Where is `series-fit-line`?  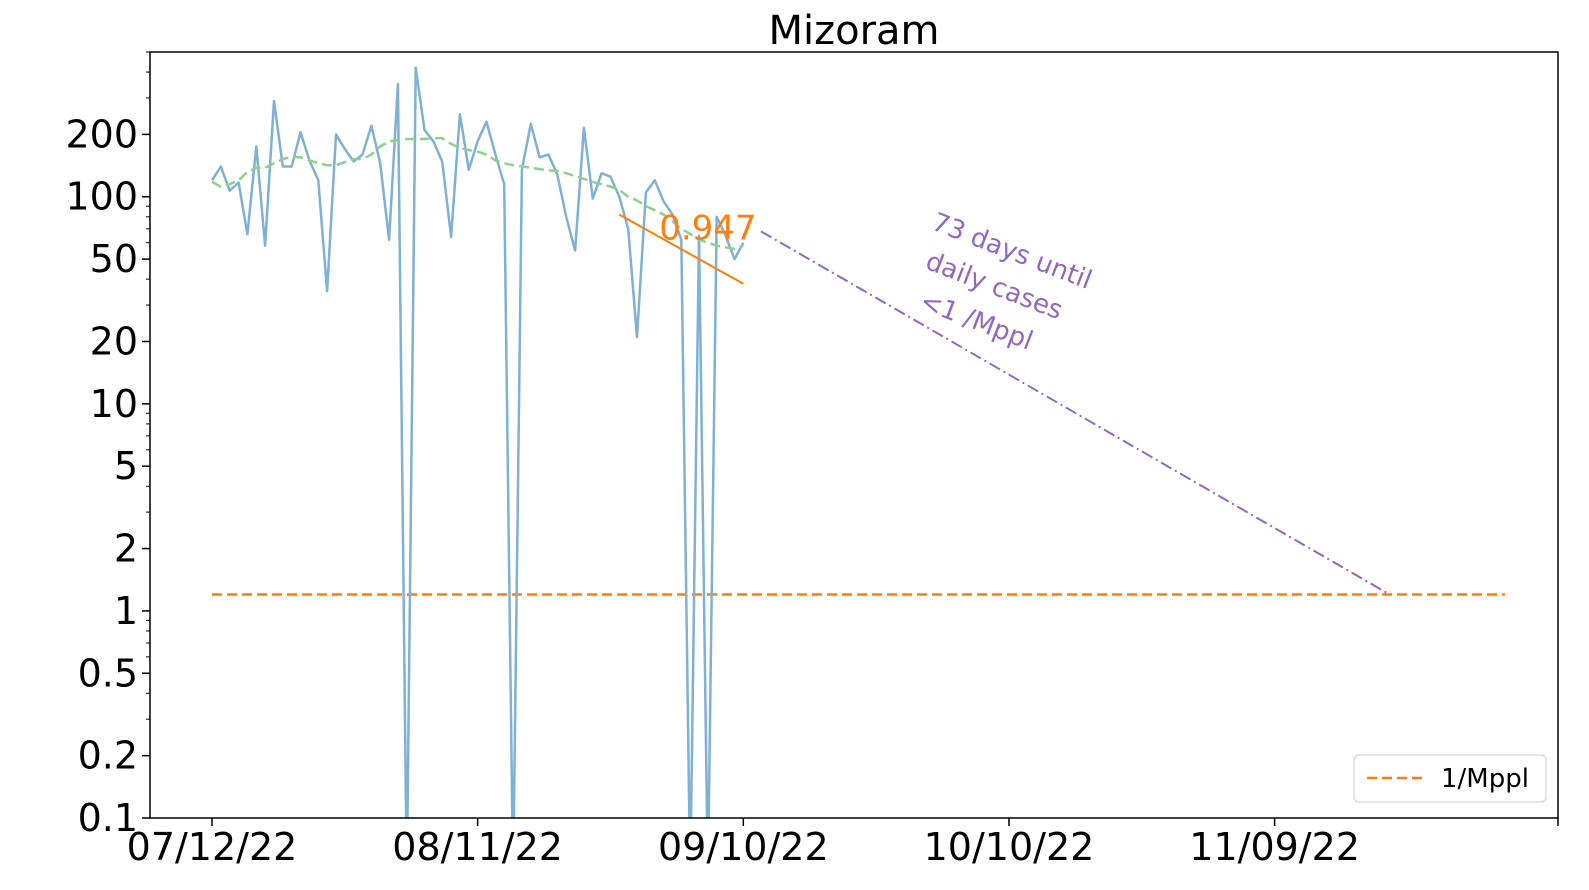
series-fit-line is located at coordinates (681, 249).